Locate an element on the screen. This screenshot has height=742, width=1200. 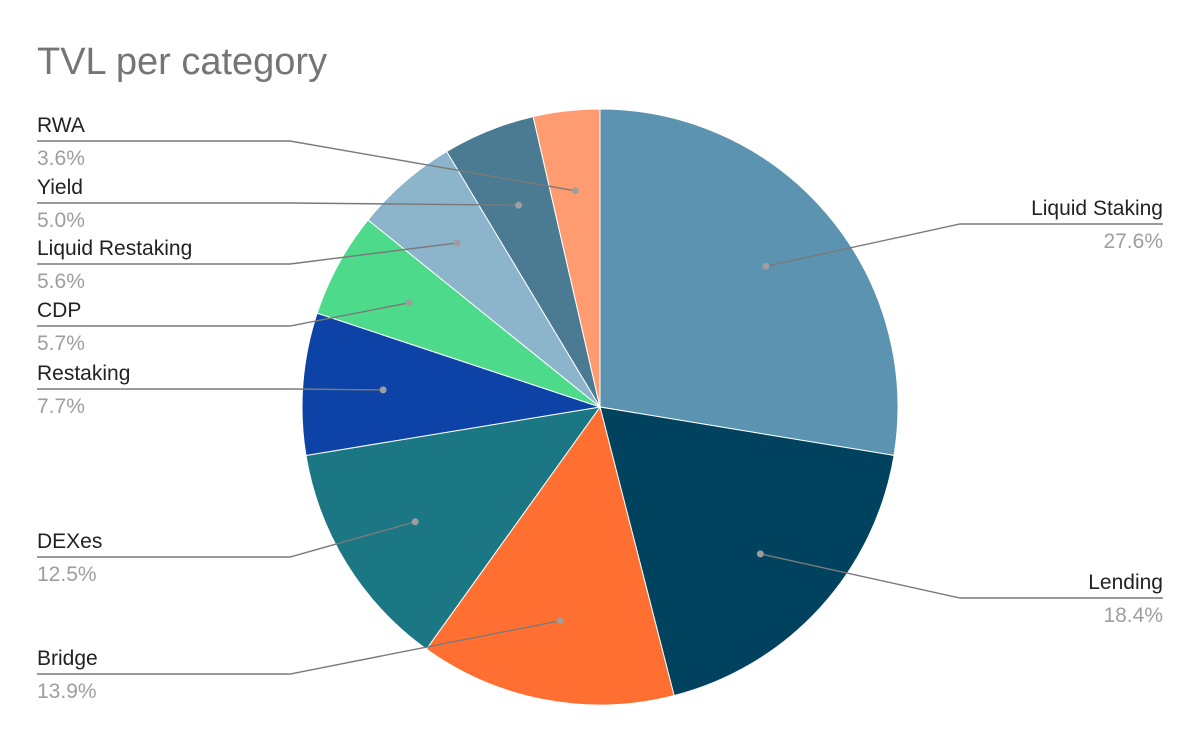
slice-label-lending: Lending is located at coordinates (1125, 582).